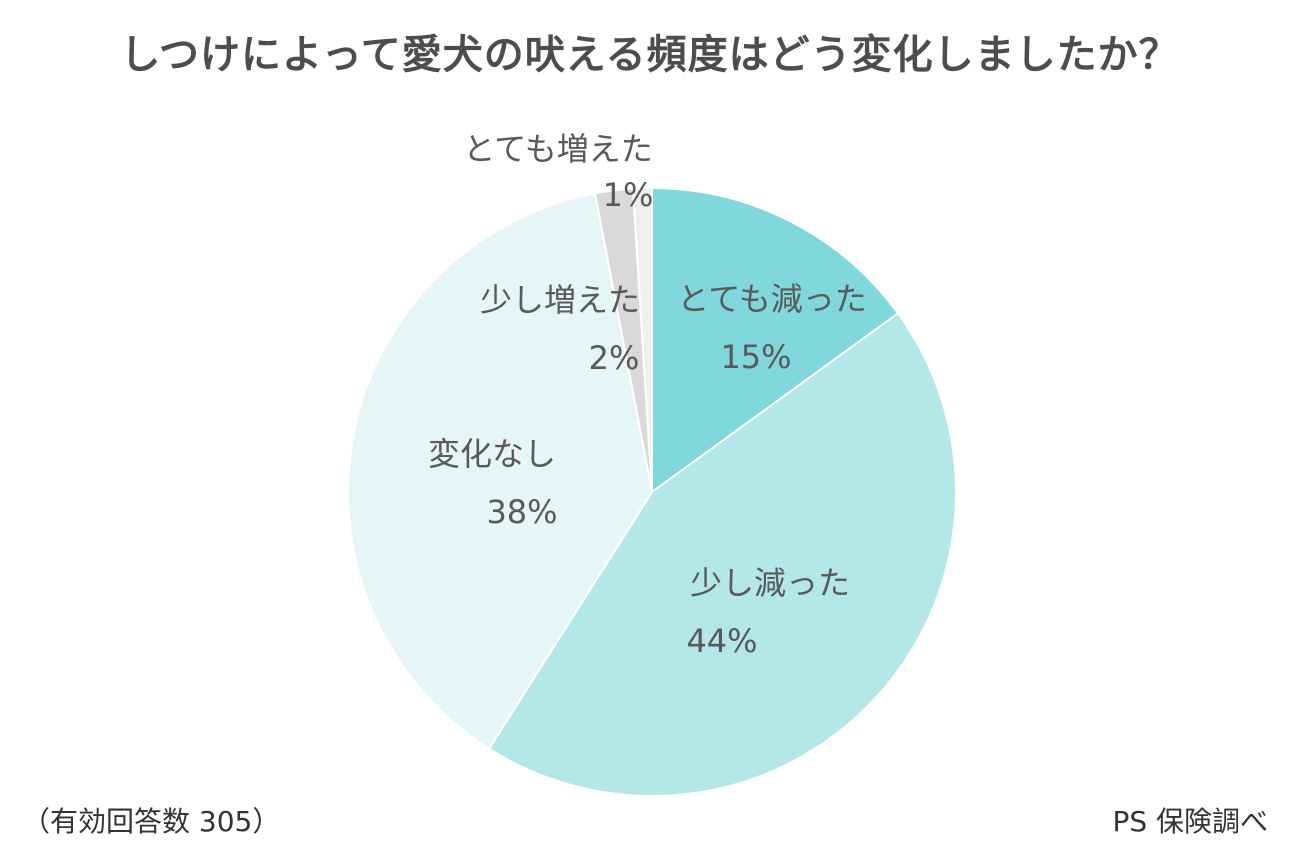 This screenshot has width=1300, height=866. What do you see at coordinates (1190, 821) in the screenshot?
I see `source-note: PS 保険調べ` at bounding box center [1190, 821].